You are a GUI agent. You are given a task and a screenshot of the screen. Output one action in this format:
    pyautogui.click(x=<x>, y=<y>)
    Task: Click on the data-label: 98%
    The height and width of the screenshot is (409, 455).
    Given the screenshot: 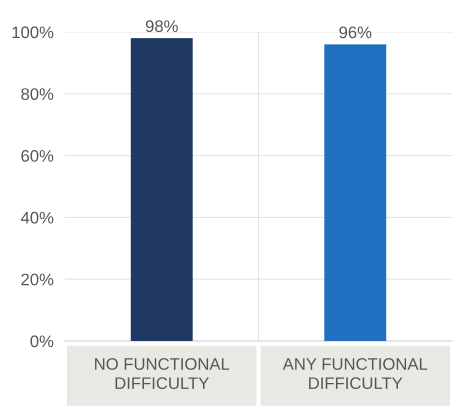 What is the action you would take?
    pyautogui.click(x=162, y=26)
    